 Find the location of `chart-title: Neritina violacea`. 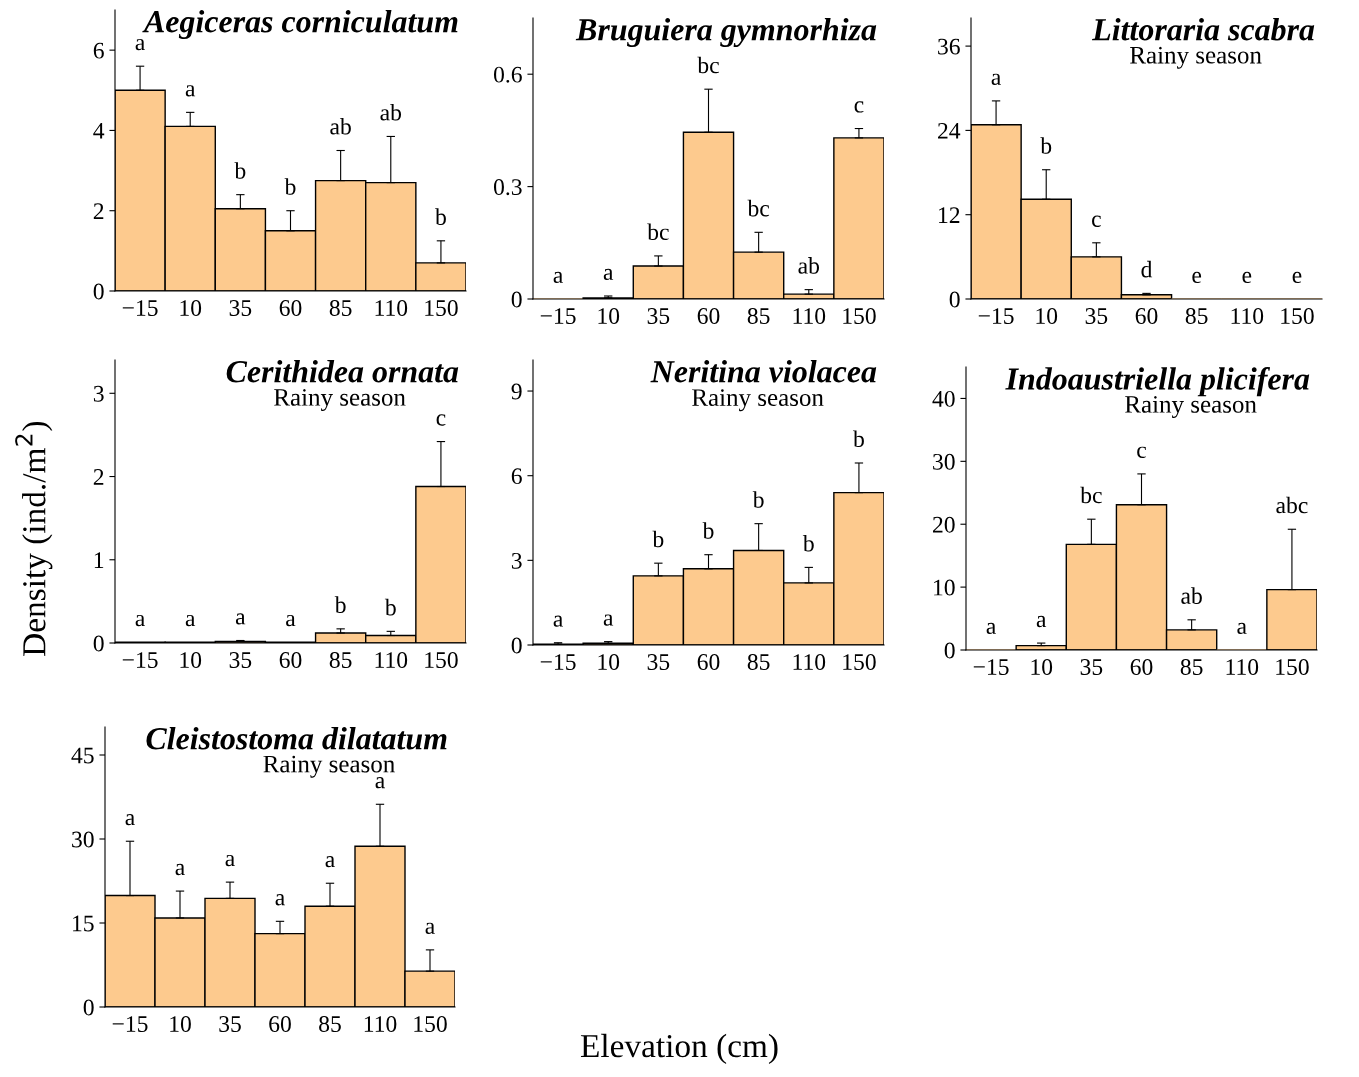

chart-title: Neritina violacea is located at coordinates (763, 371).